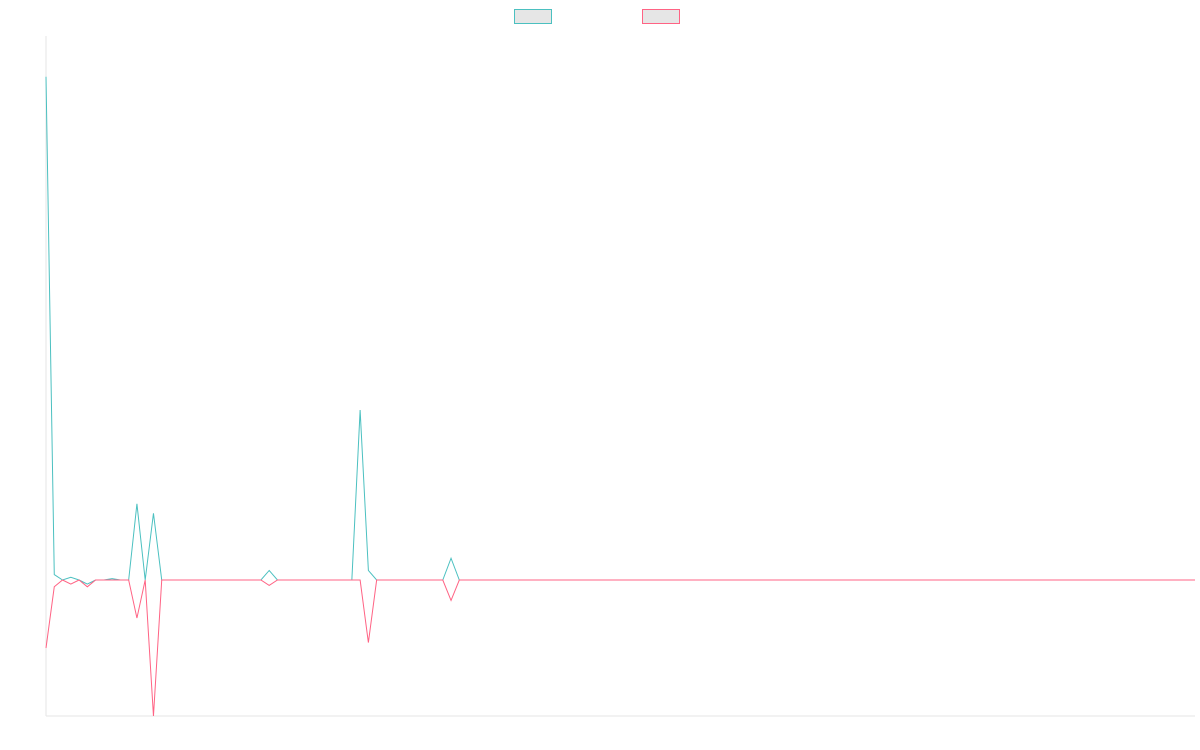 The height and width of the screenshot is (750, 1200). What do you see at coordinates (600, 16) in the screenshot?
I see `legend` at bounding box center [600, 16].